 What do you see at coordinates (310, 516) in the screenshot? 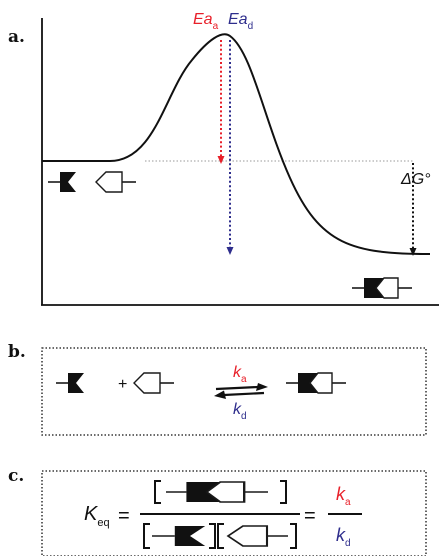
I see `equals-sign-2: =` at bounding box center [310, 516].